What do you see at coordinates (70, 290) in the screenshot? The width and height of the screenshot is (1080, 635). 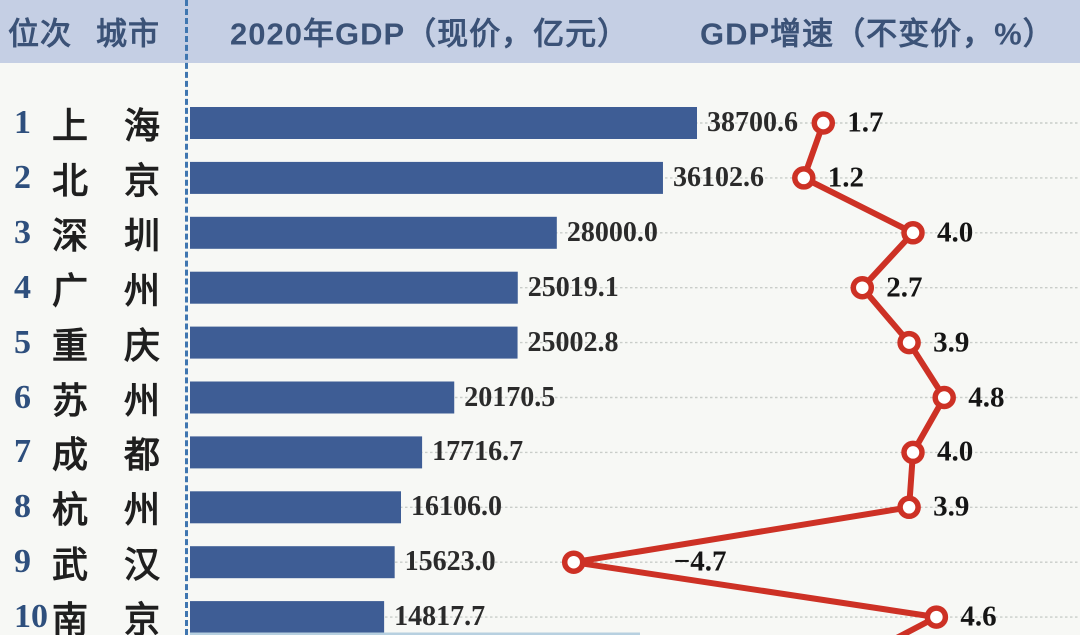 I see `city-name-char: 广` at bounding box center [70, 290].